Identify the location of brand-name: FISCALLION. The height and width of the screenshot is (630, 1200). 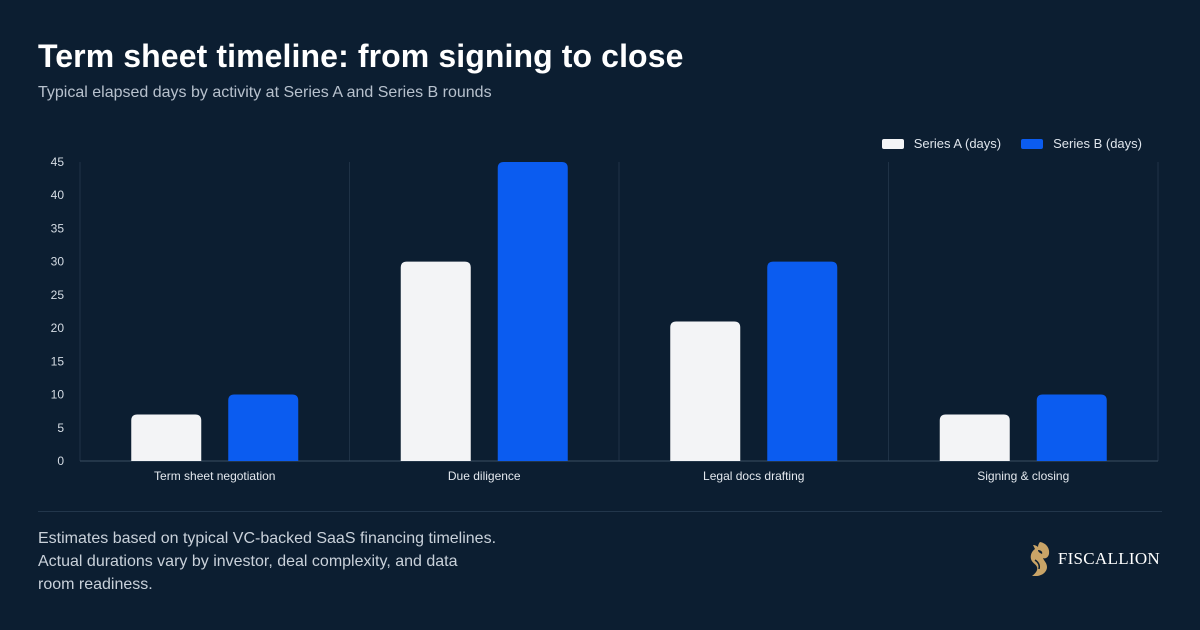
(1108, 558).